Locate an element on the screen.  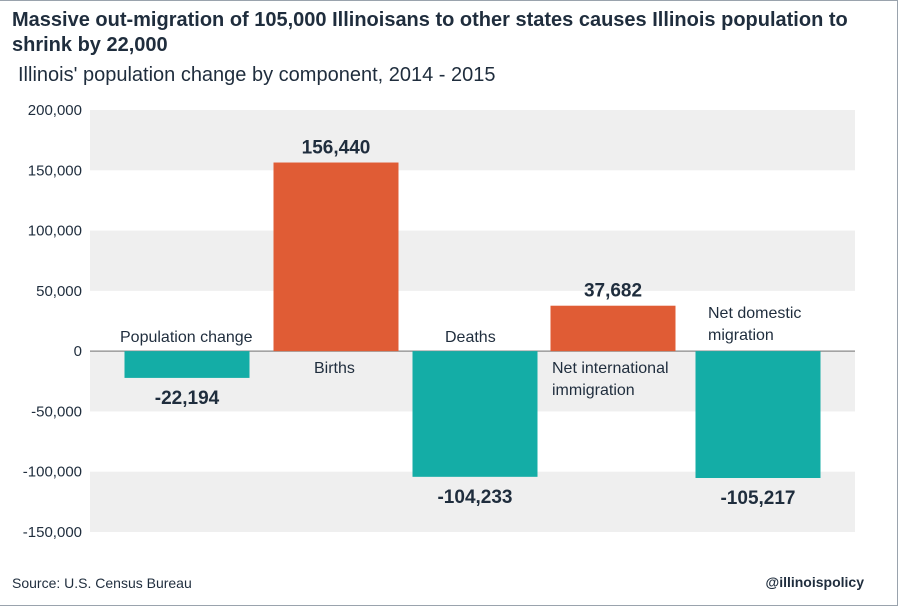
category-label-line: migration is located at coordinates (741, 335).